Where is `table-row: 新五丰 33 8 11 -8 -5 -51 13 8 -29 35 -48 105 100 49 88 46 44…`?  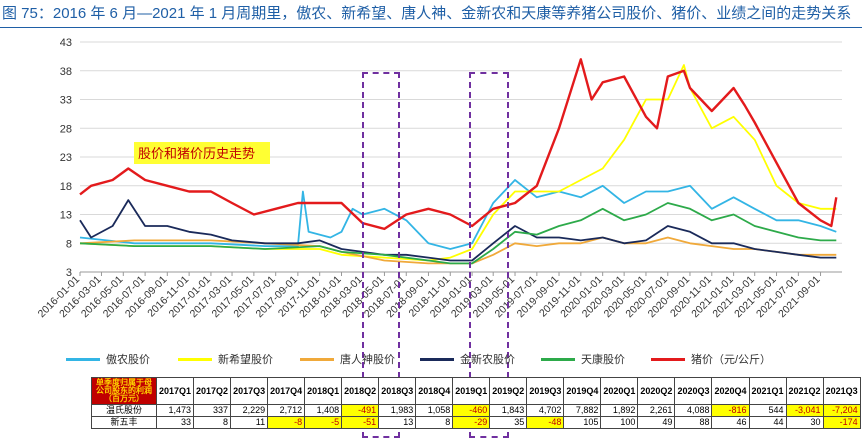 table-row: 新五丰 33 8 11 -8 -5 -51 13 8 -29 35 -48 105 100 49 88 46 44… is located at coordinates (476, 422).